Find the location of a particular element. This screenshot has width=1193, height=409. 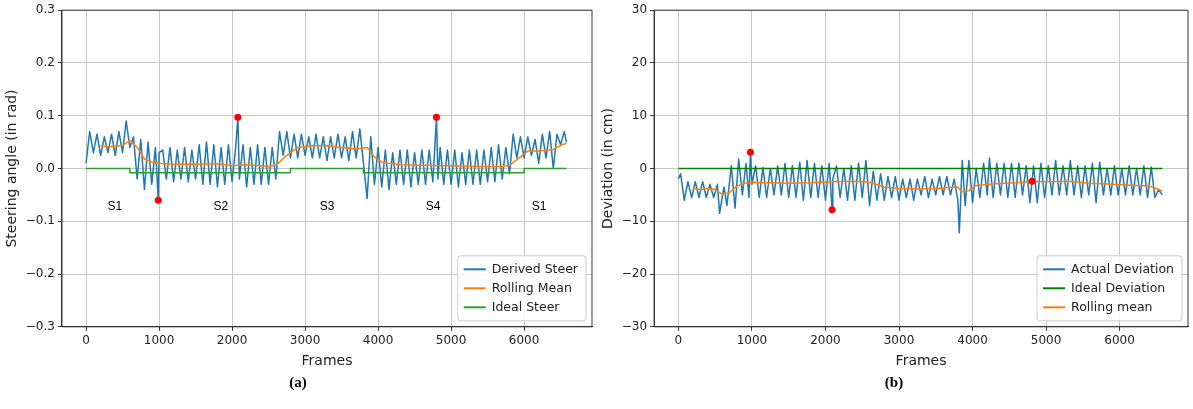

text: (a) is located at coordinates (298, 382).